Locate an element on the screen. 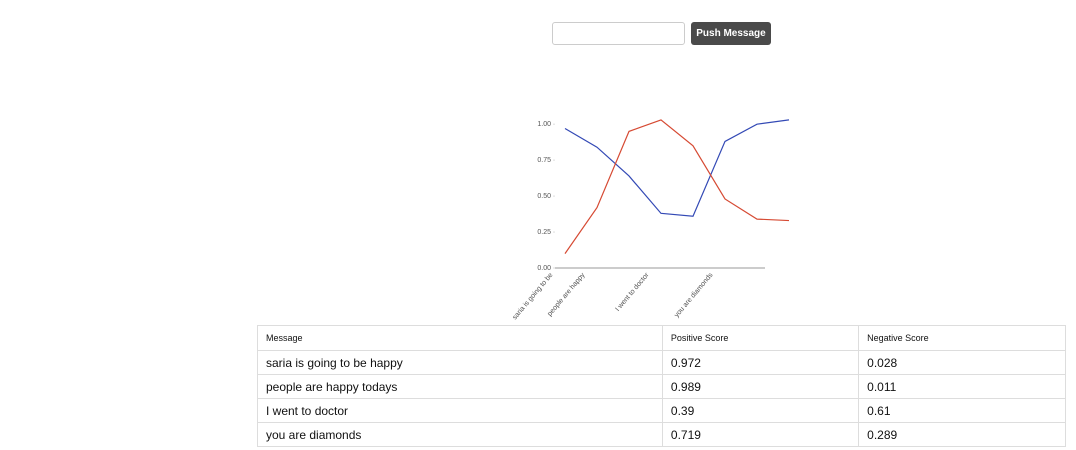 The height and width of the screenshot is (450, 1076). table-row: people are happy todays 0.989 0.011 is located at coordinates (661, 386).